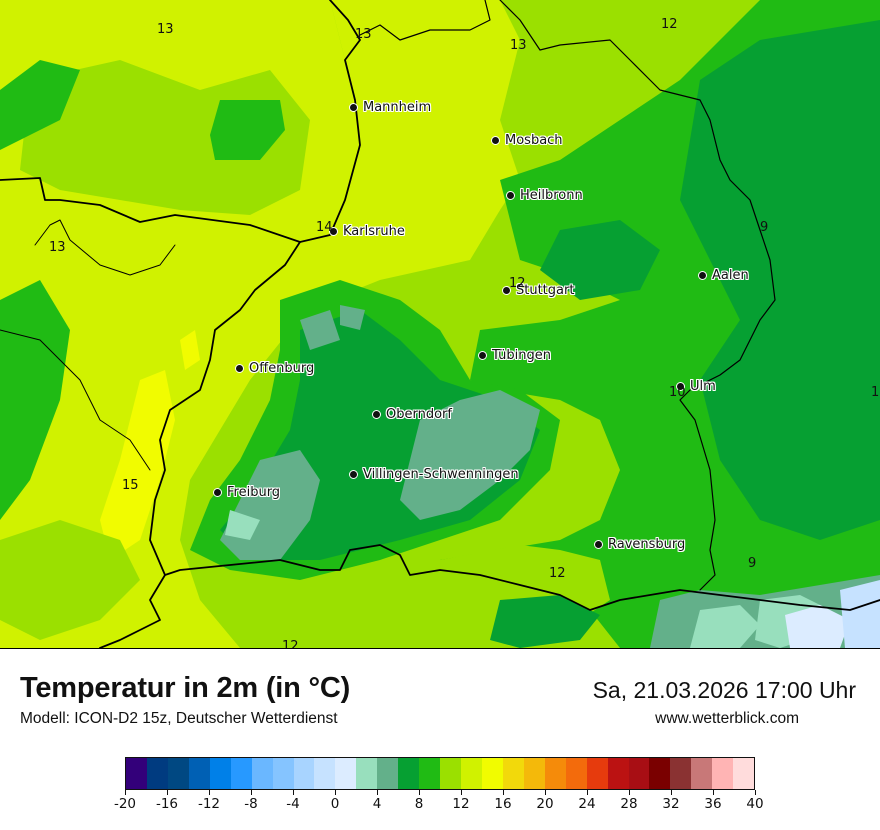  Describe the element at coordinates (727, 718) in the screenshot. I see `website-link: www.wetterblick.com` at that location.